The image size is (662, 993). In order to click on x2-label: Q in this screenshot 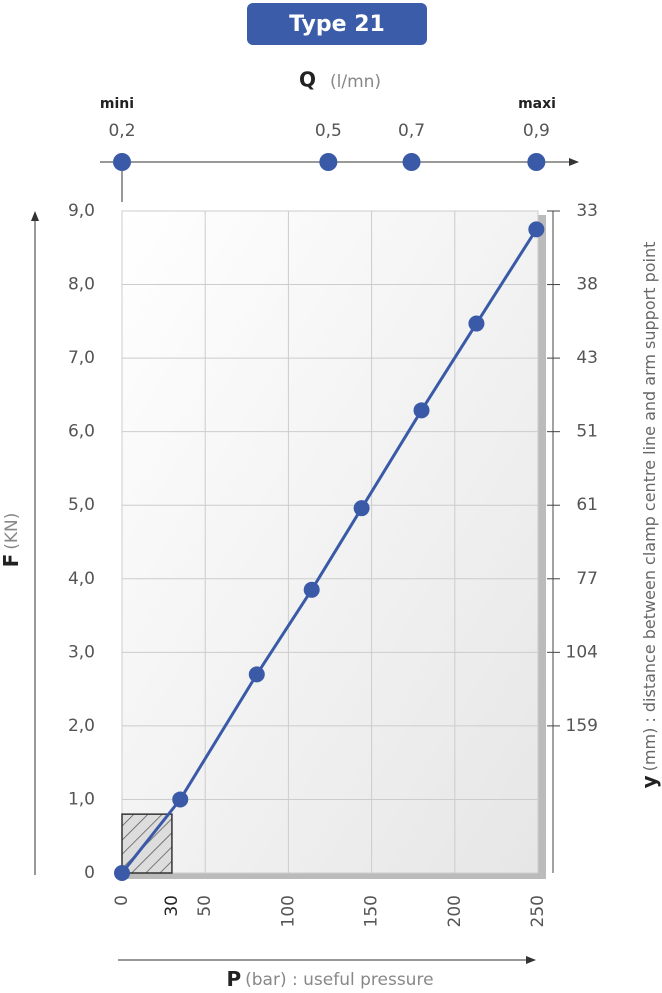, I will do `click(307, 80)`.